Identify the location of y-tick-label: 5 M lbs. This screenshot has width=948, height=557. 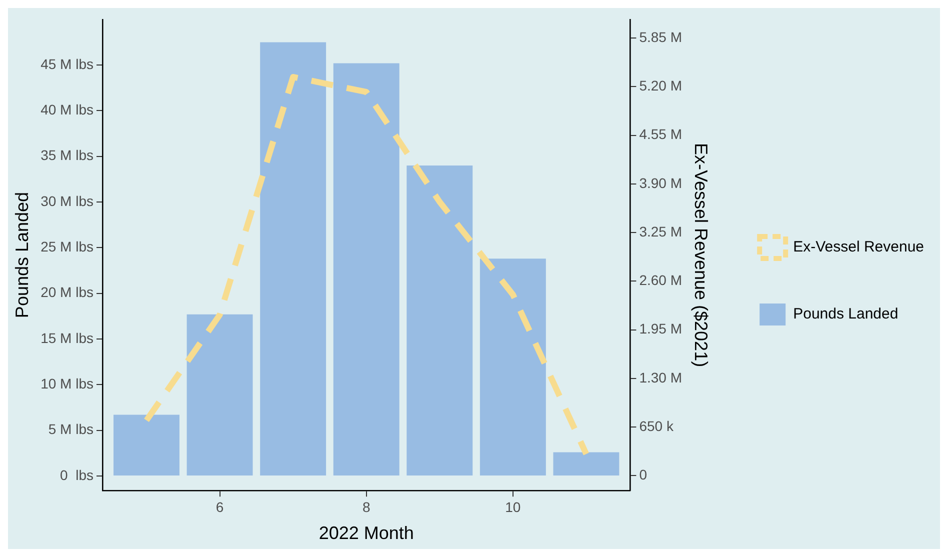
(71, 429).